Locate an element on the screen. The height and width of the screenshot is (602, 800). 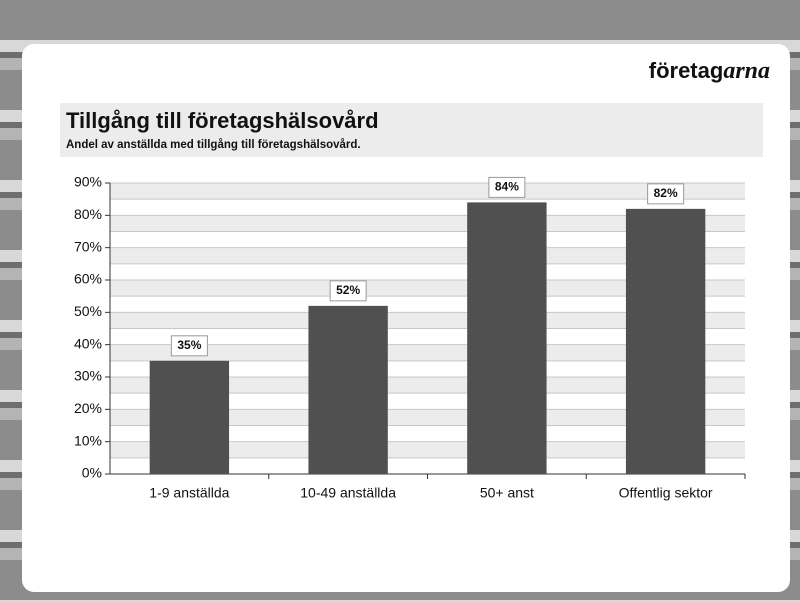
value-label: 82% is located at coordinates (666, 193).